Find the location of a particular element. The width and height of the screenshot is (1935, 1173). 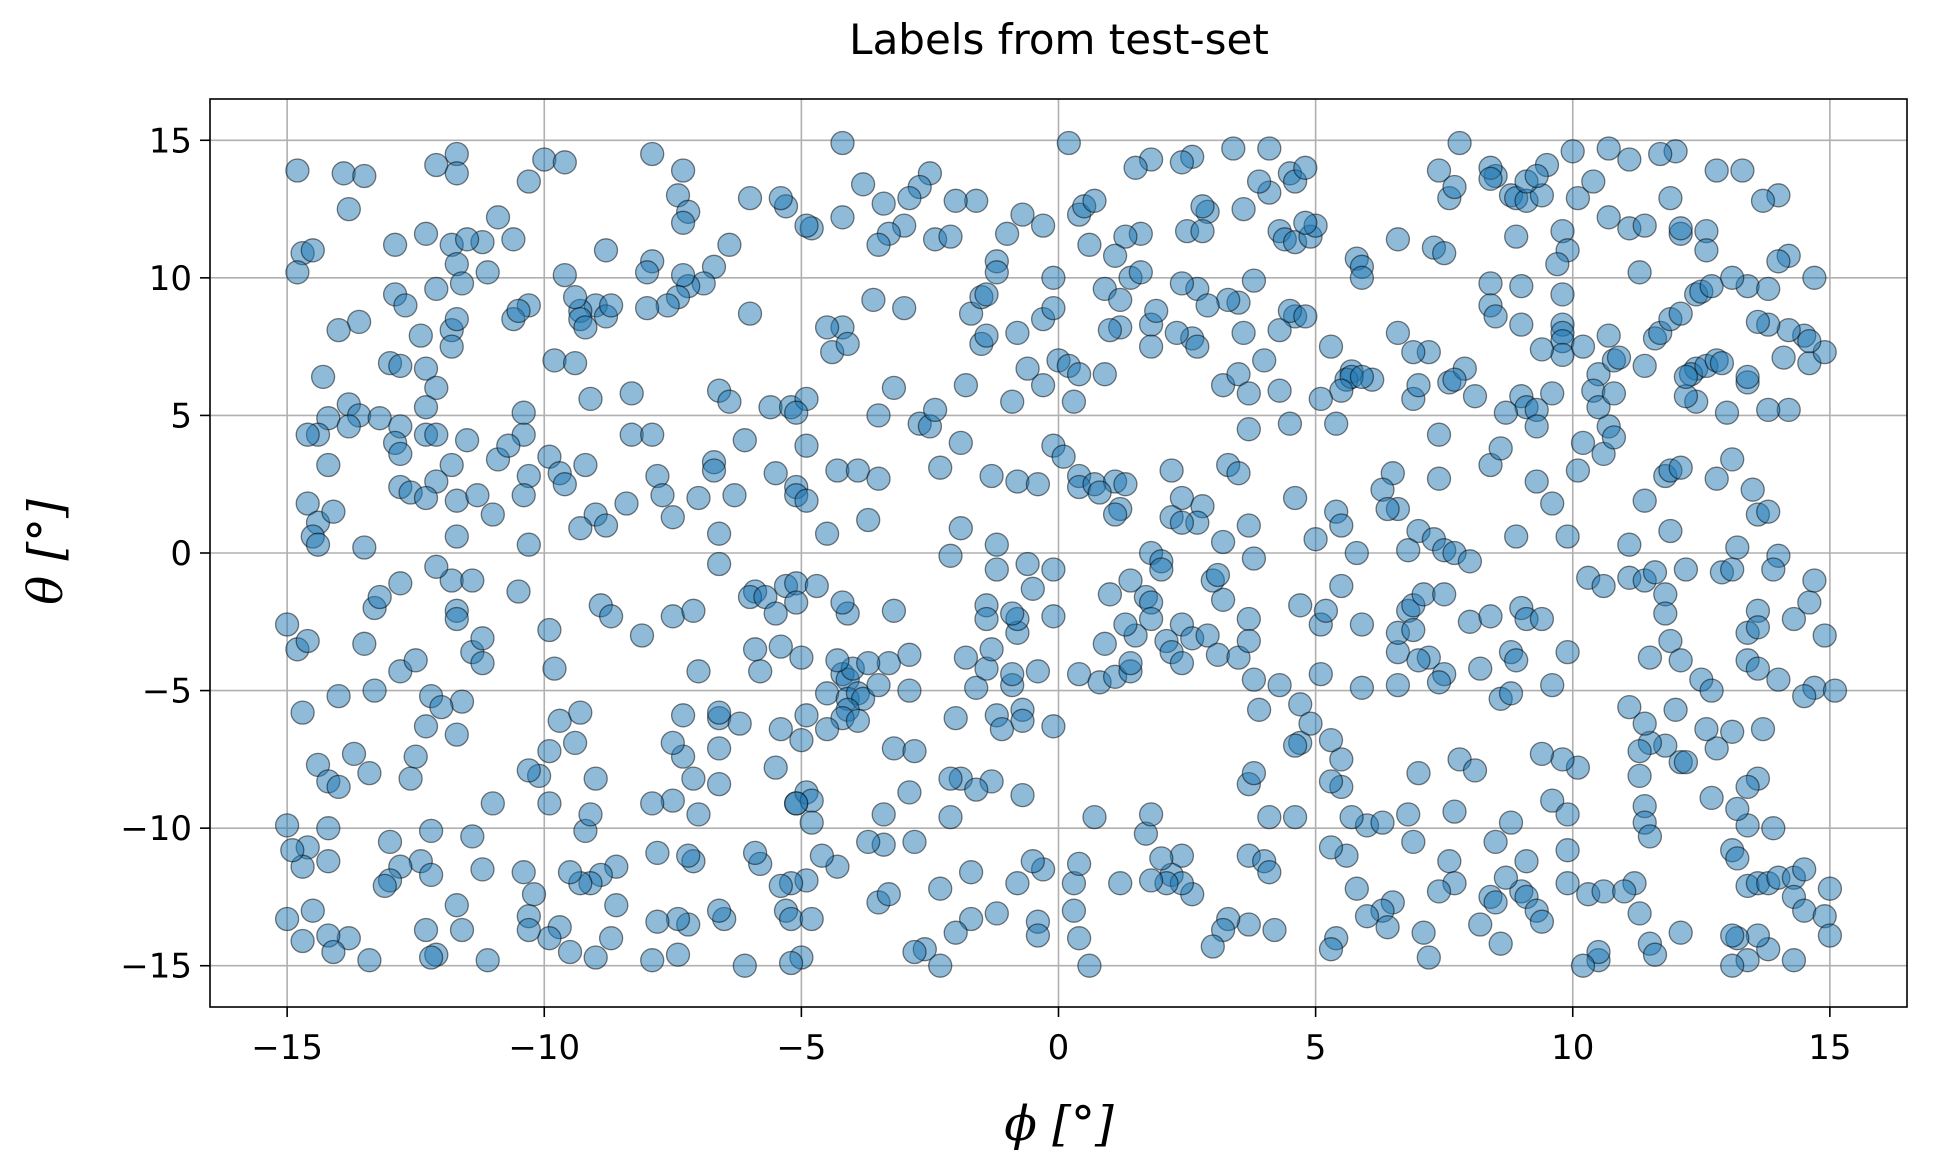

x-tick-label: −15 is located at coordinates (287, 1048).